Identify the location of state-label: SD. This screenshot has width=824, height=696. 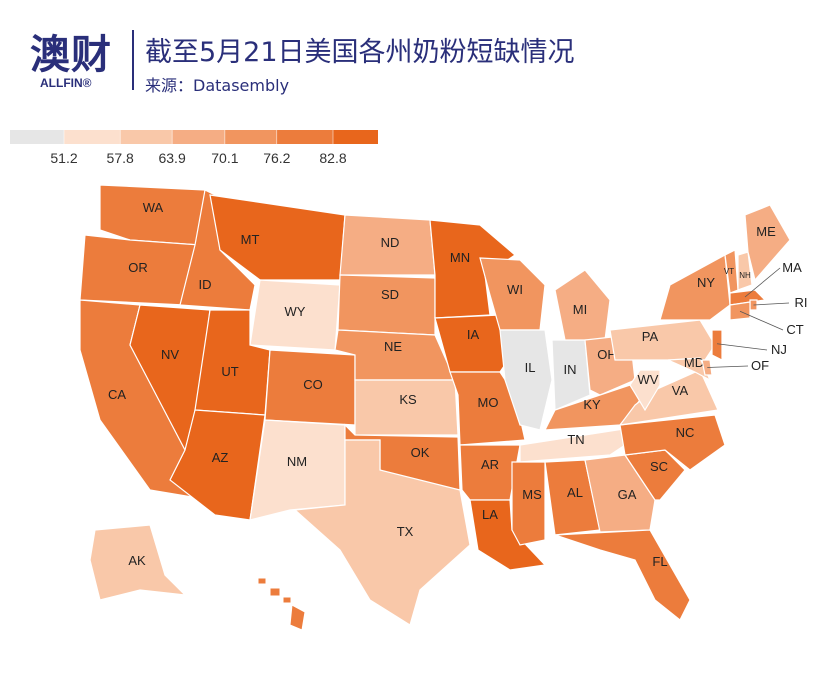
(390, 294).